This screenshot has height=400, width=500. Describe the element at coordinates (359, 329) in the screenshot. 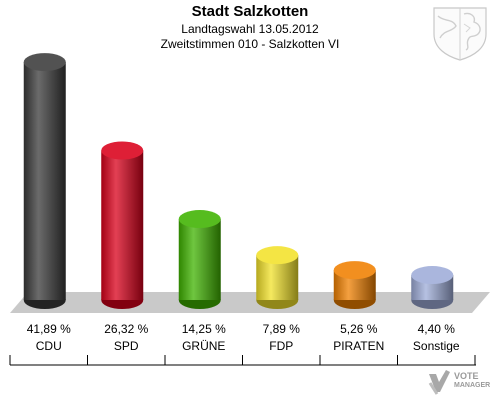

I see `value-label: 5,26 %` at that location.